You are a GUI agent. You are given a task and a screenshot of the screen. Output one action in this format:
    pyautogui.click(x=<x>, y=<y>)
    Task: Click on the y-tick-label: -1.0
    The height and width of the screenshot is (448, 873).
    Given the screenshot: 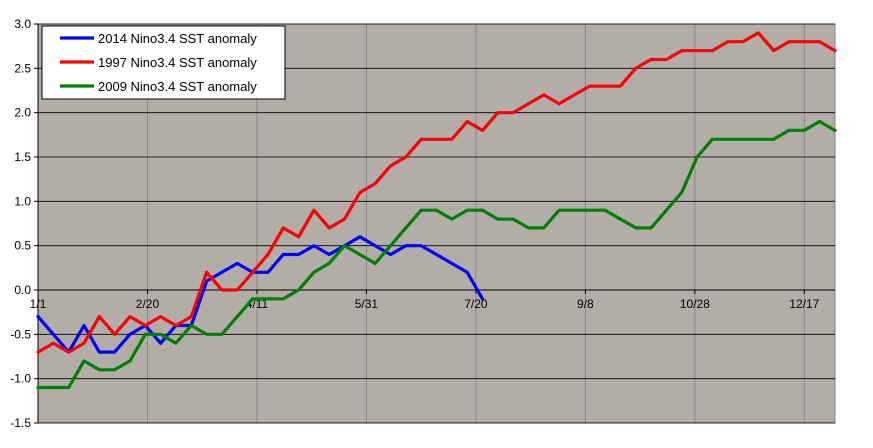 What is the action you would take?
    pyautogui.click(x=20, y=379)
    